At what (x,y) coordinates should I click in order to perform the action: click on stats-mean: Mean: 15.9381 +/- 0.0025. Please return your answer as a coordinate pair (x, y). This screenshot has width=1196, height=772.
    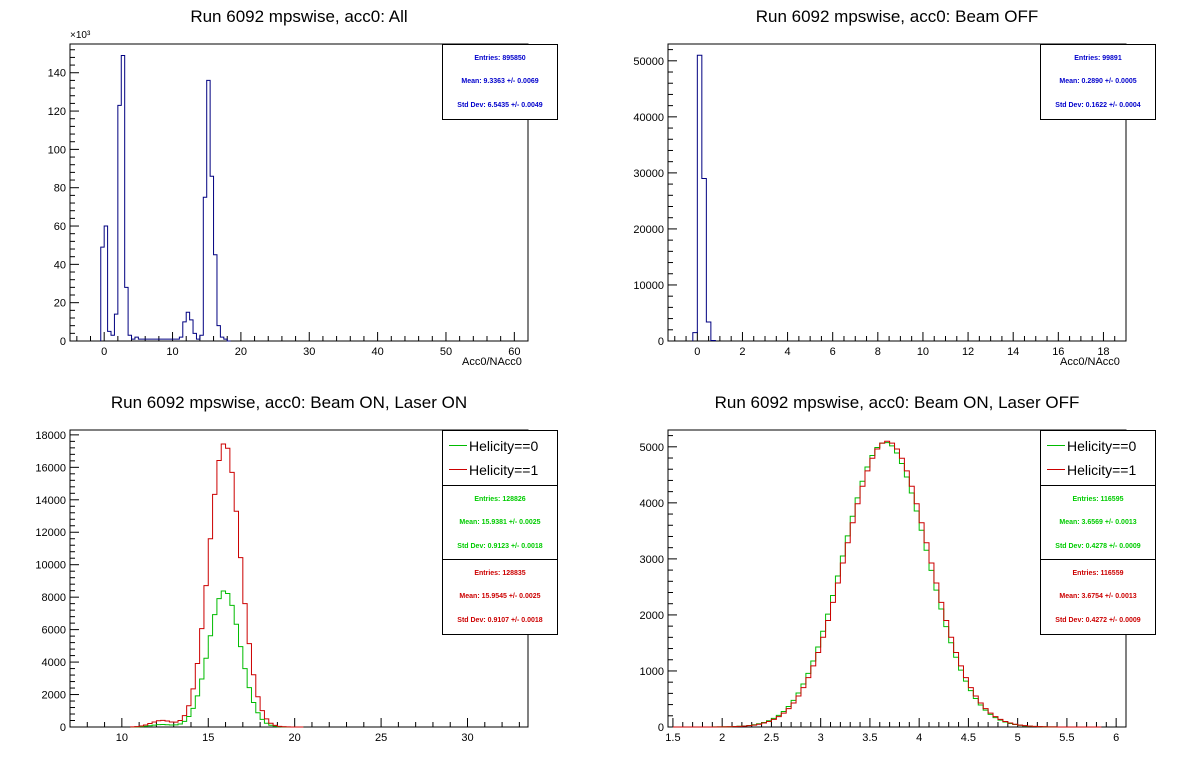
    Looking at the image, I should click on (500, 522).